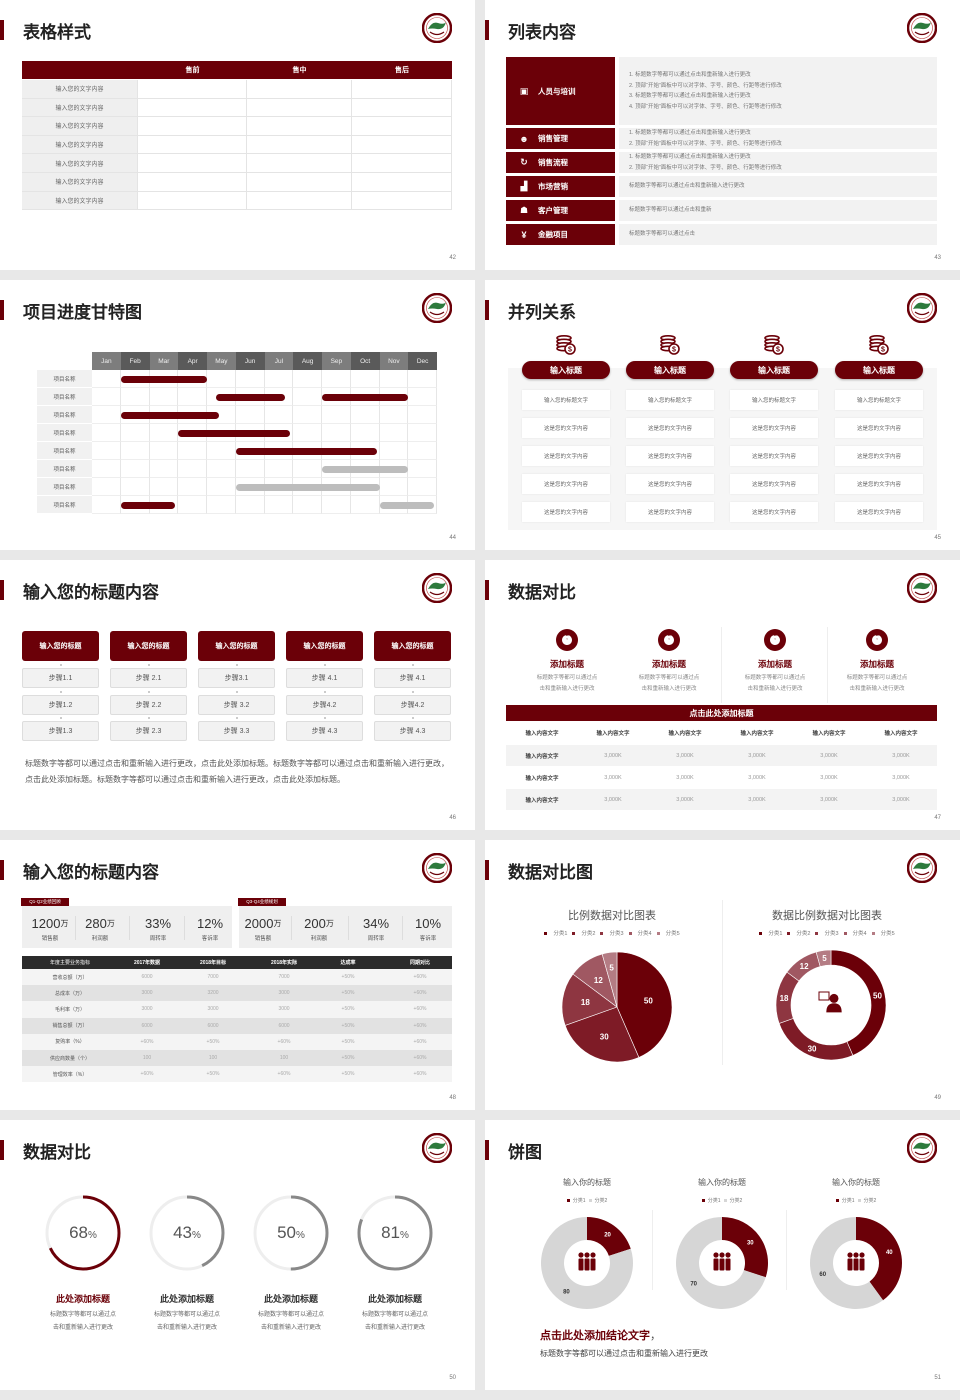  Describe the element at coordinates (236, 731) in the screenshot. I see `step-box: 步骤 3.3` at that location.